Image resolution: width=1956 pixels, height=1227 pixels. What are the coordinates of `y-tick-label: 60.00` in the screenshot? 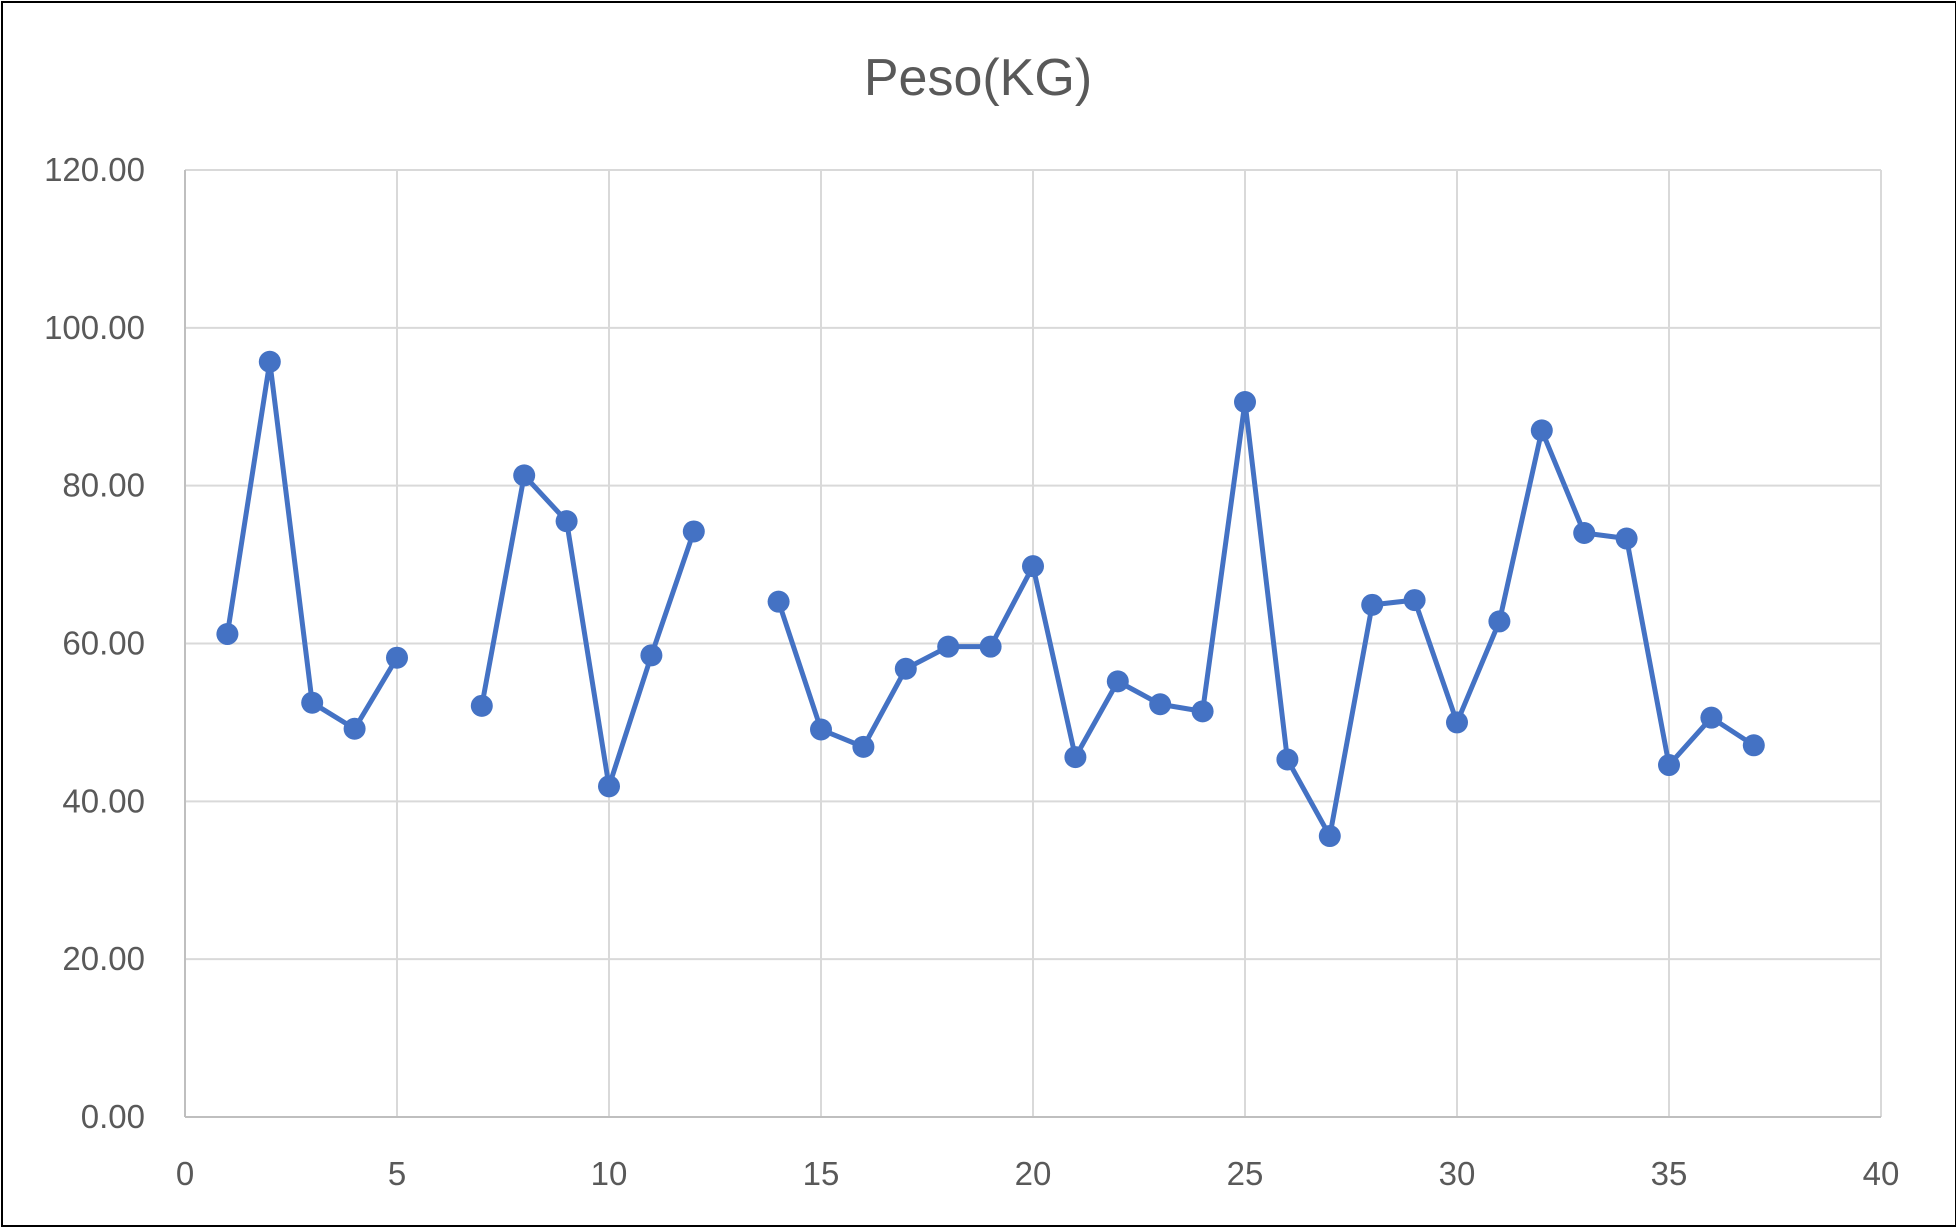 It's located at (103, 643).